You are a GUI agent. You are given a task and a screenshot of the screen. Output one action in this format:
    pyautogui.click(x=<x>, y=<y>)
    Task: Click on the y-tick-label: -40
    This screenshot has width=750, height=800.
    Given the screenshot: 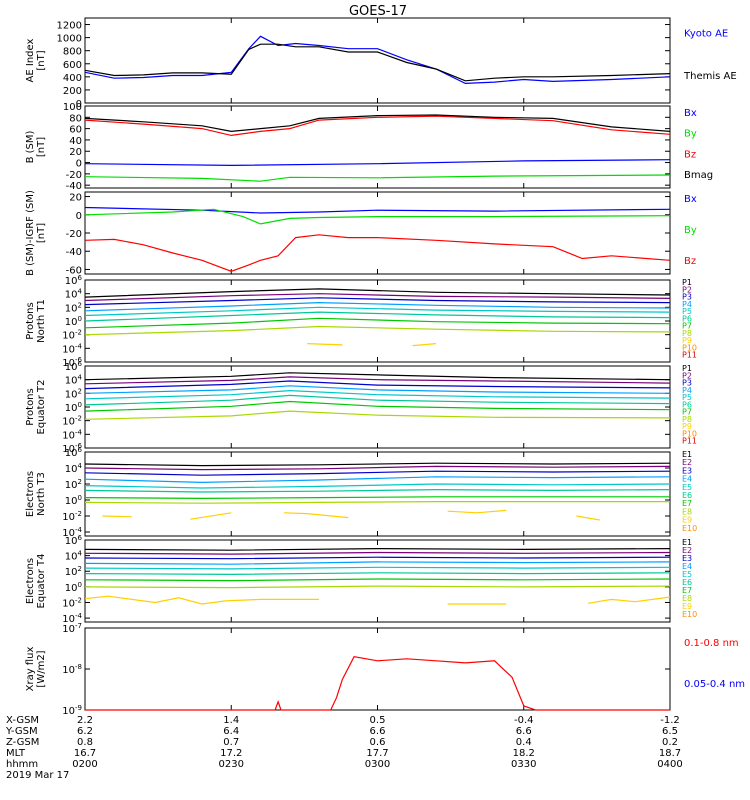 What is the action you would take?
    pyautogui.click(x=74, y=186)
    